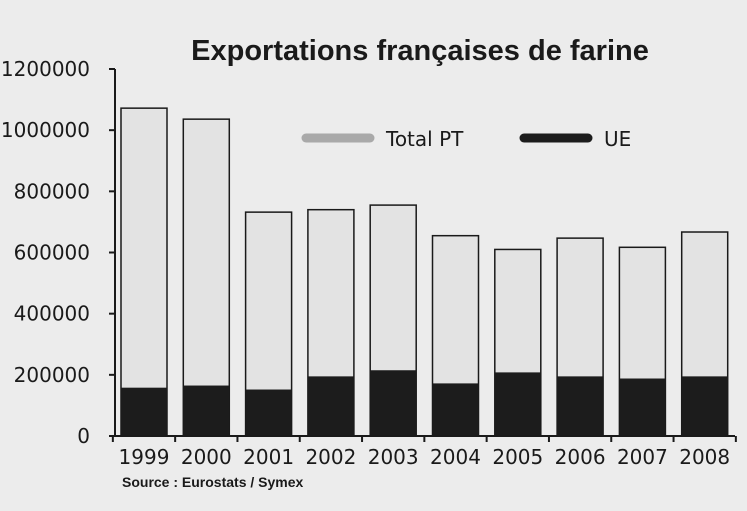 This screenshot has height=511, width=747. Describe the element at coordinates (144, 457) in the screenshot. I see `x-tick-label: 1999` at that location.